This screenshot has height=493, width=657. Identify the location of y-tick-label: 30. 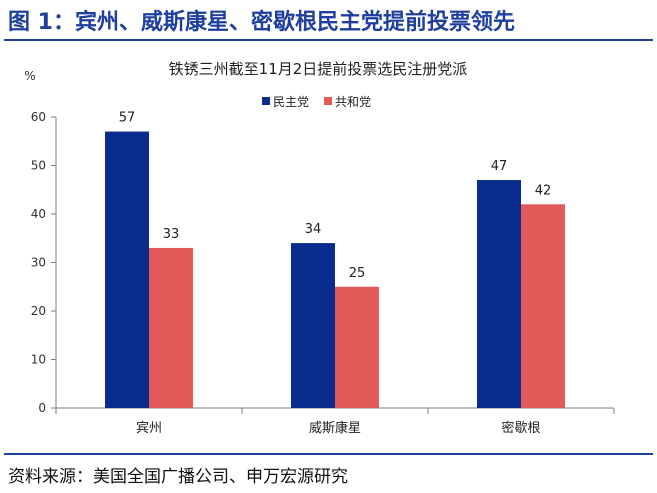
(38, 263).